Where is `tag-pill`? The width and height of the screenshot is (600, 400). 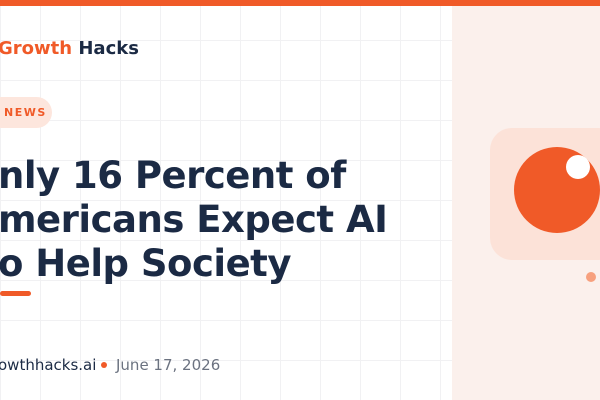 tag-pill is located at coordinates (26, 112).